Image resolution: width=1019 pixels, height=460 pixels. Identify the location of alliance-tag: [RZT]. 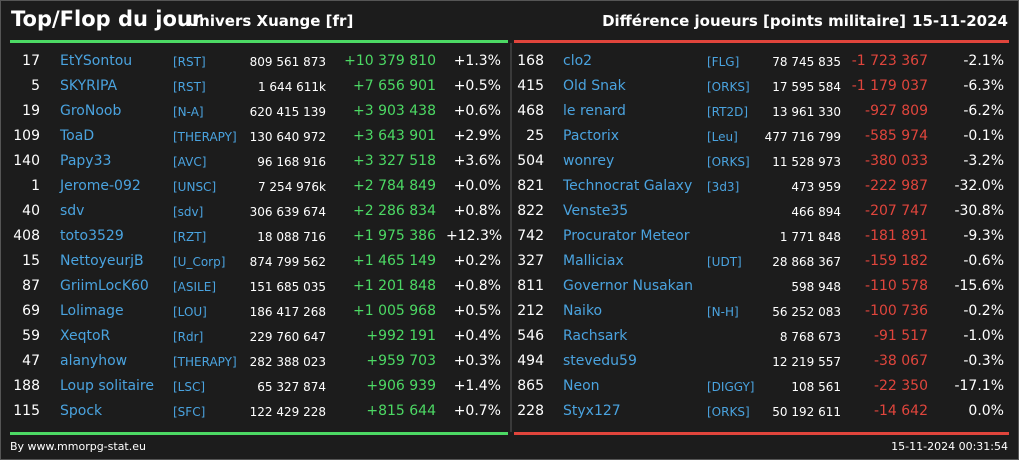
(190, 237).